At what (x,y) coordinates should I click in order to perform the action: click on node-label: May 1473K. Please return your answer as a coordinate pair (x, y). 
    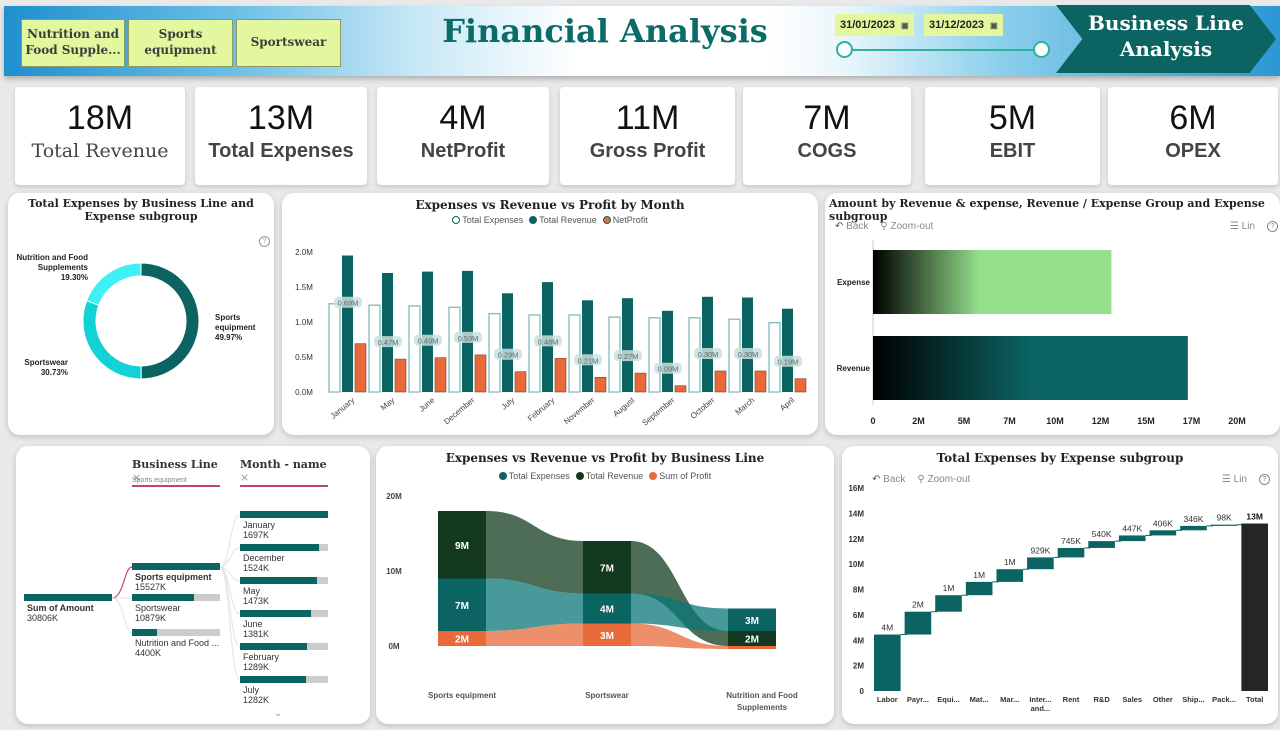
    Looking at the image, I should click on (256, 596).